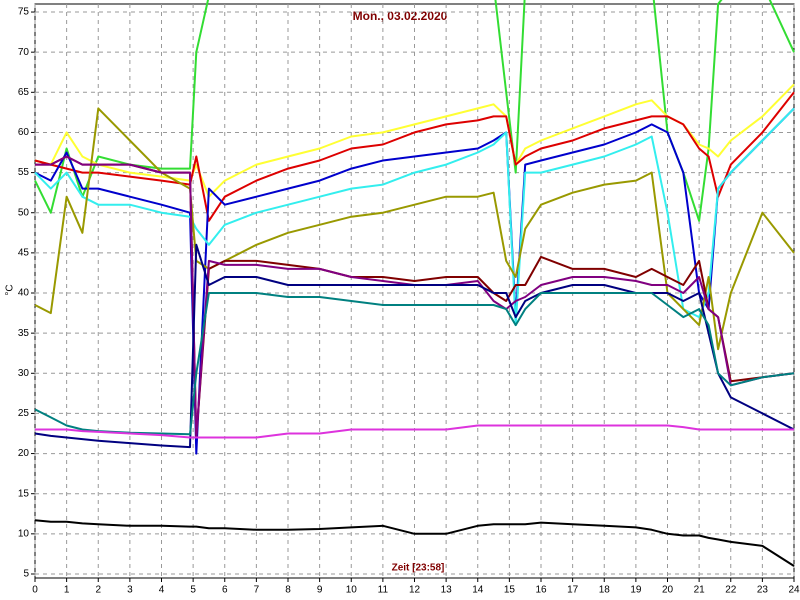 The height and width of the screenshot is (600, 800). I want to click on x-tick-label: 19, so click(636, 590).